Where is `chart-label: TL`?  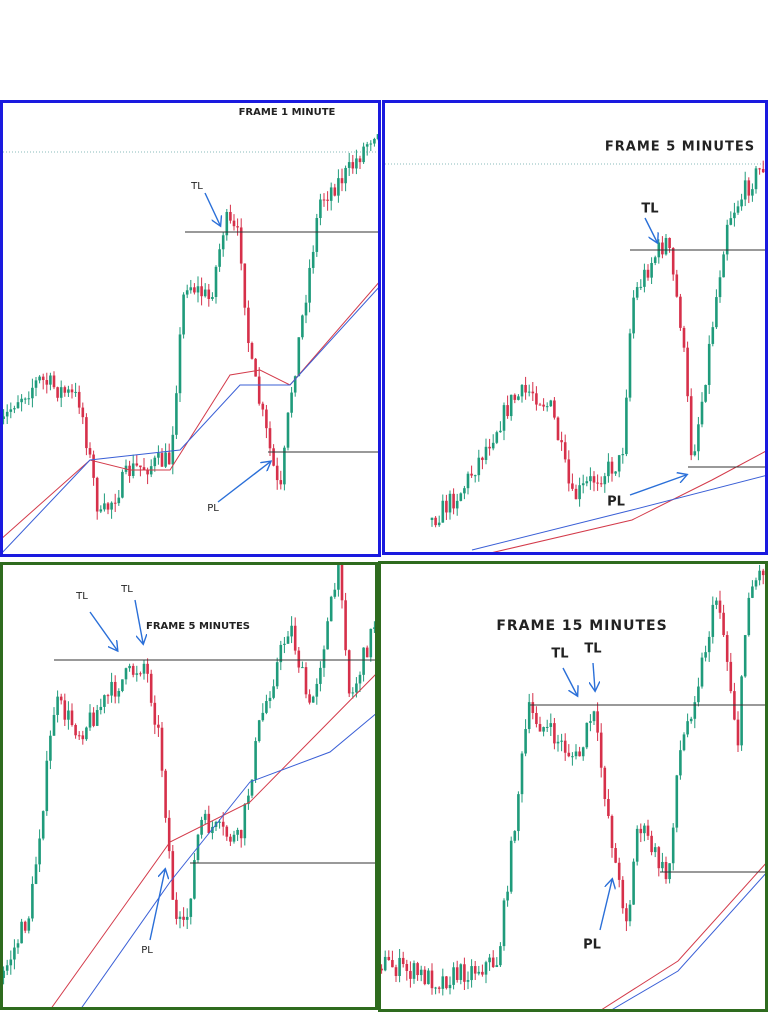
chart-label: TL is located at coordinates (592, 649).